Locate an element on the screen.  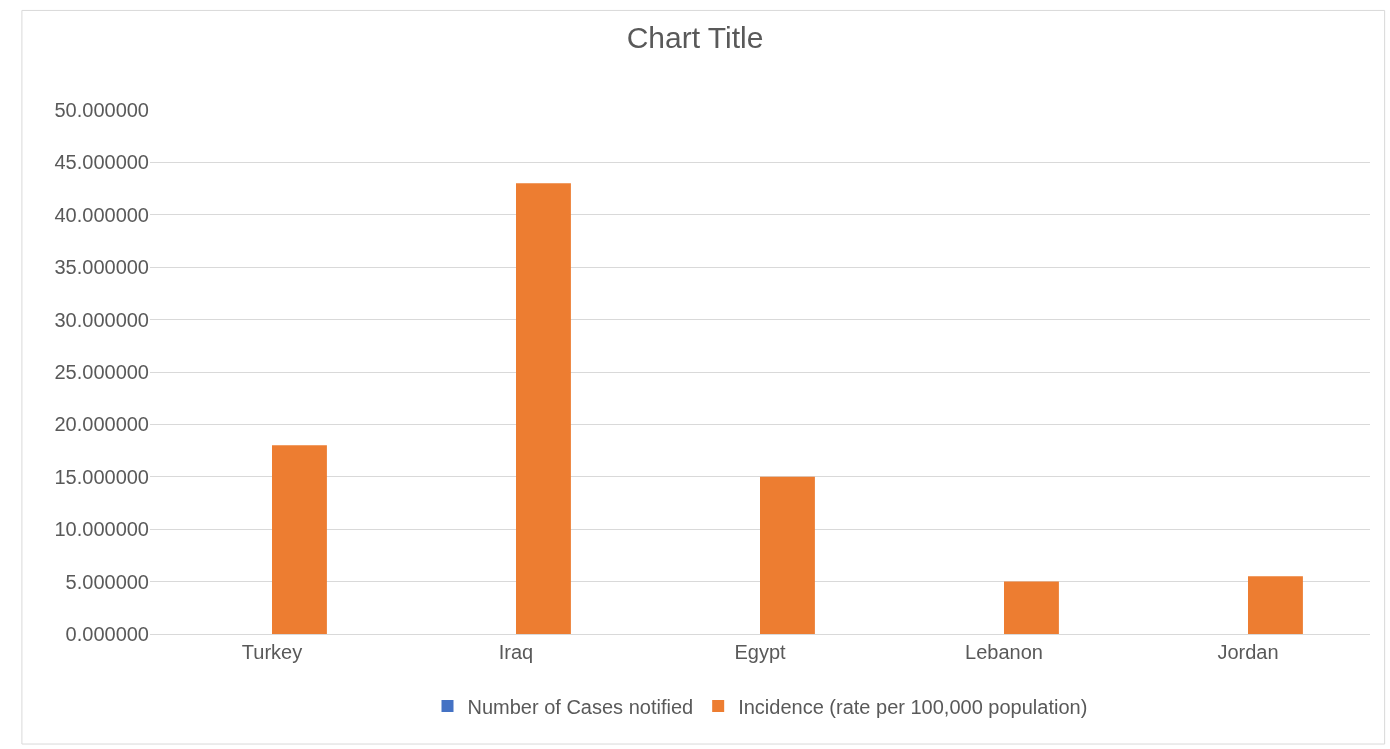
legend-label: Number of Cases notified is located at coordinates (580, 706).